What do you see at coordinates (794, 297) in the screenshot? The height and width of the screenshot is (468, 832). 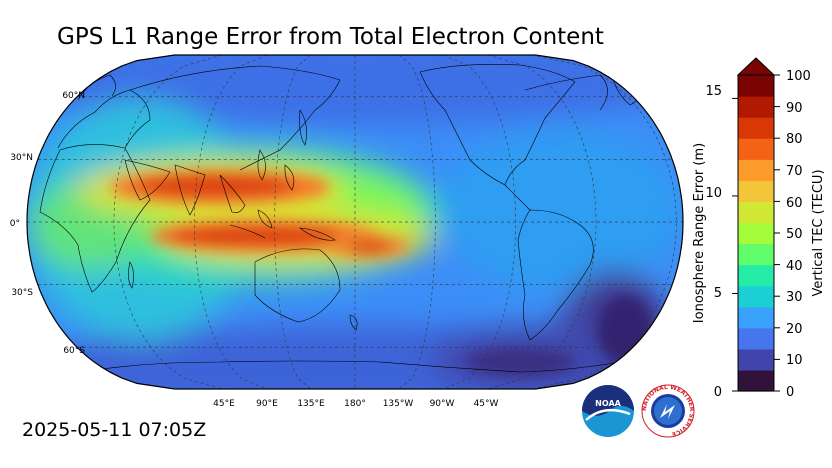 I see `tec-tick-30: 30` at bounding box center [794, 297].